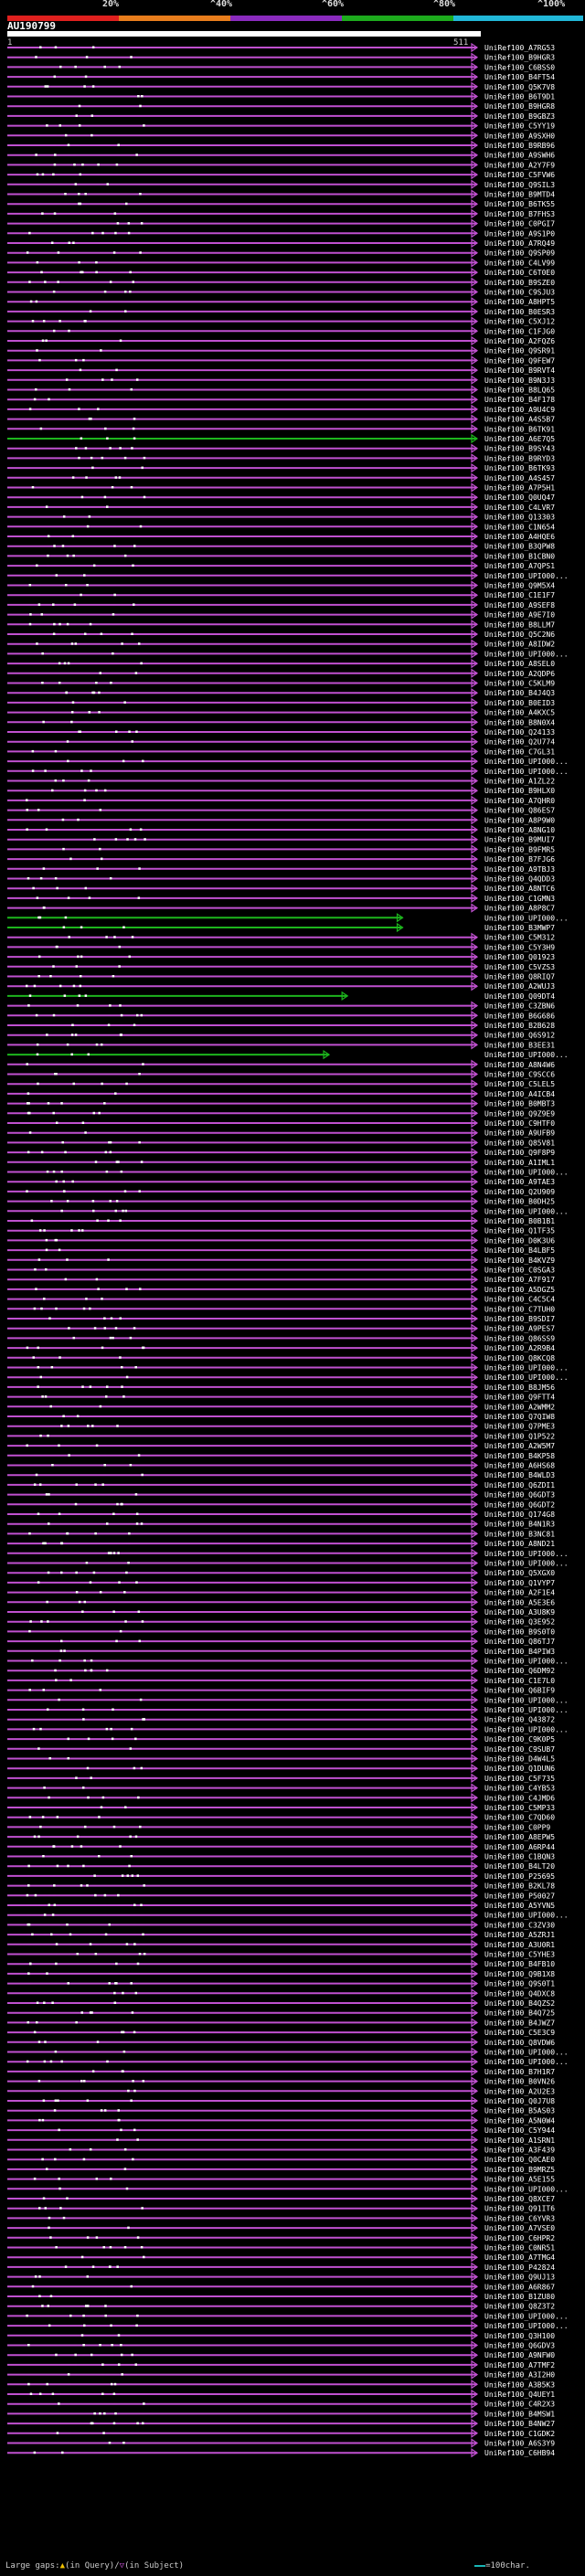  What do you see at coordinates (519, 674) in the screenshot?
I see `hit-label: UniRef100_A2QDP6` at bounding box center [519, 674].